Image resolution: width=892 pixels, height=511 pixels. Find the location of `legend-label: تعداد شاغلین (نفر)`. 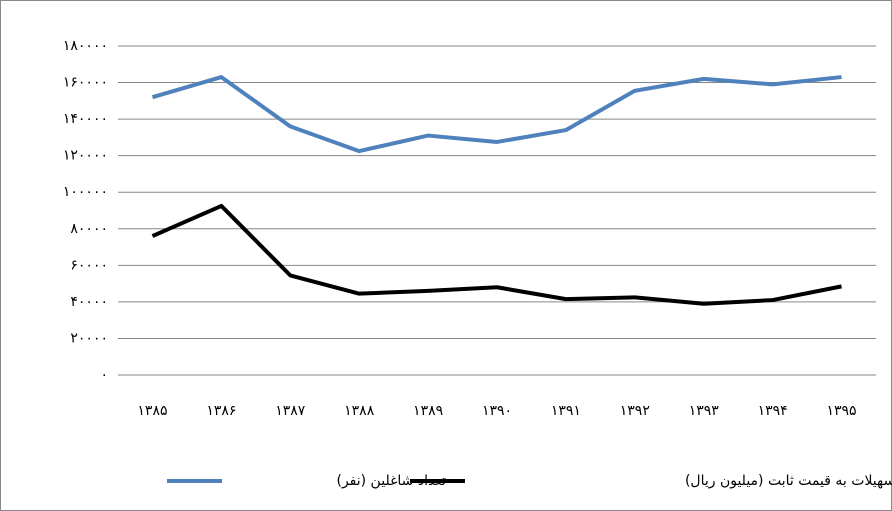

legend-label: تعداد شاغلین (نفر) is located at coordinates (391, 481).